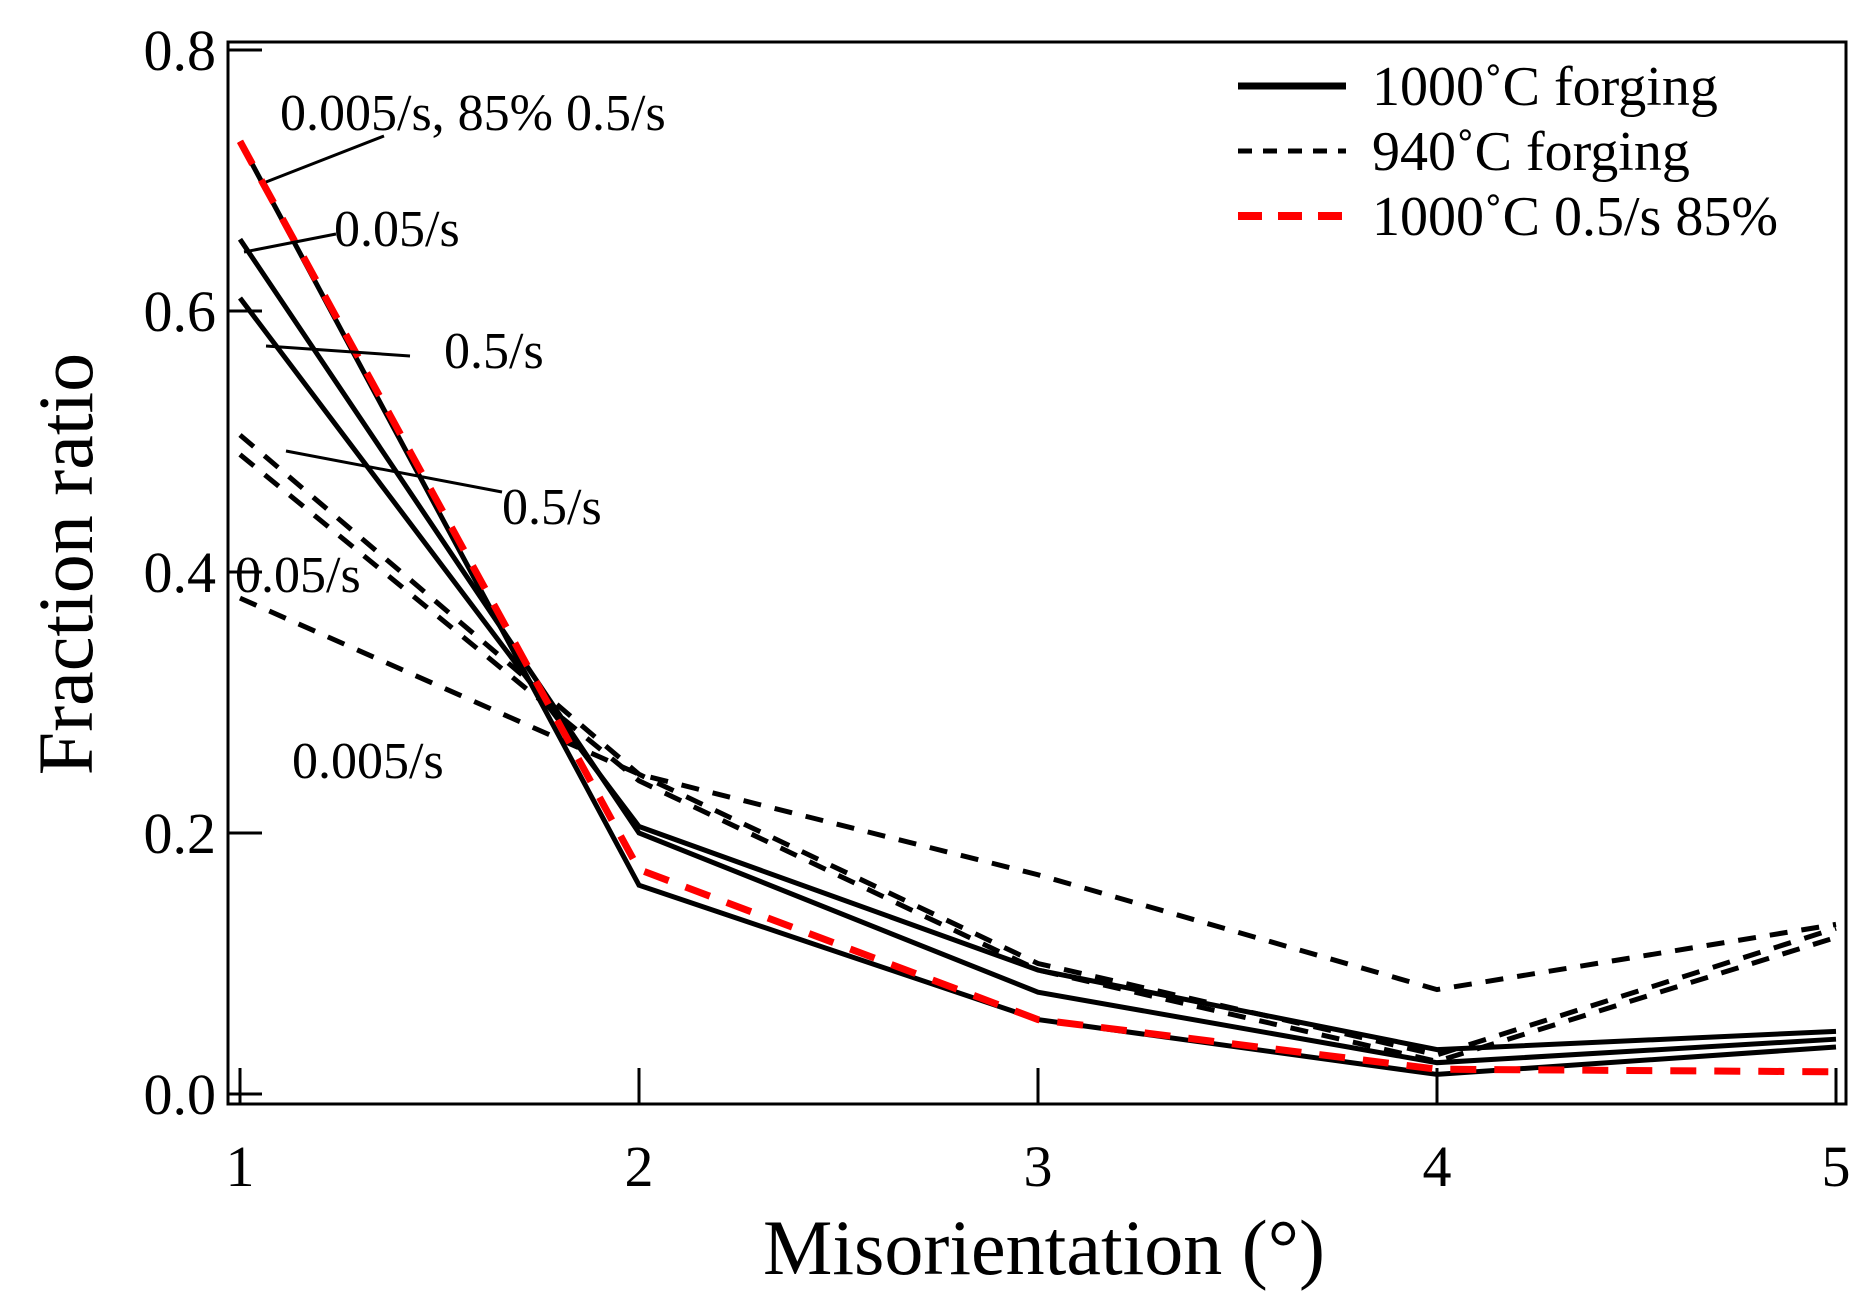 This screenshot has height=1301, width=1869. I want to click on x-axis-label: Misorientation (°), so click(1044, 1247).